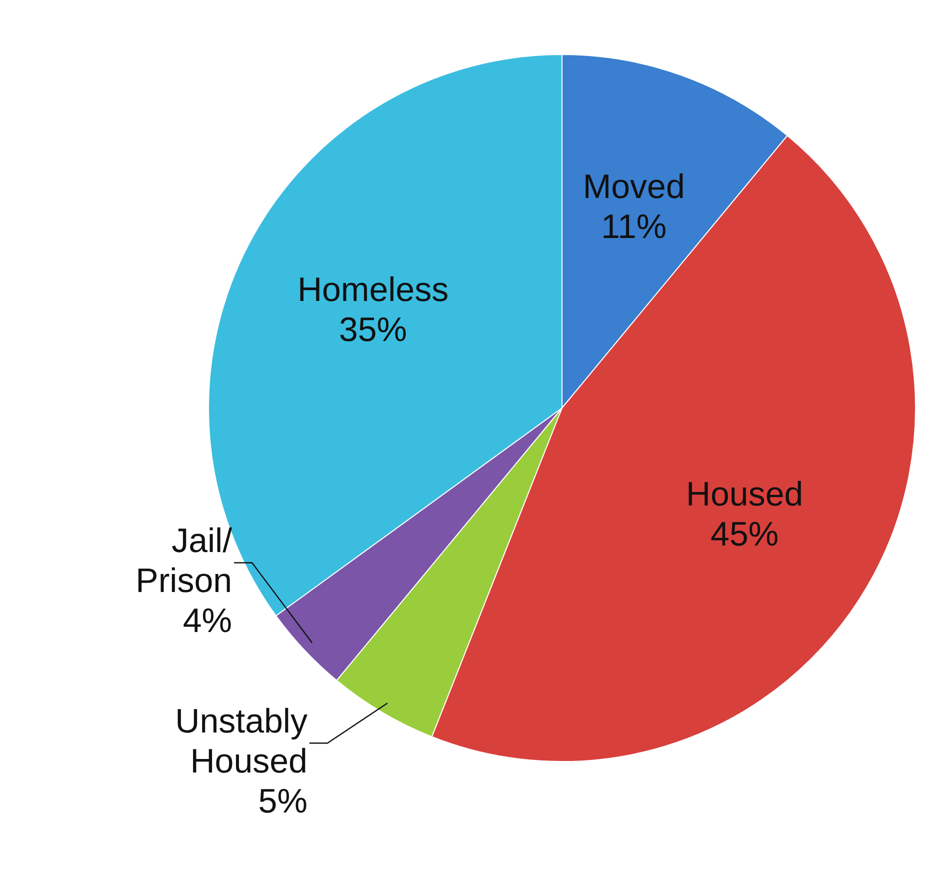 This screenshot has height=893, width=944. Describe the element at coordinates (184, 561) in the screenshot. I see `slice-label: Jail/ Prison` at that location.